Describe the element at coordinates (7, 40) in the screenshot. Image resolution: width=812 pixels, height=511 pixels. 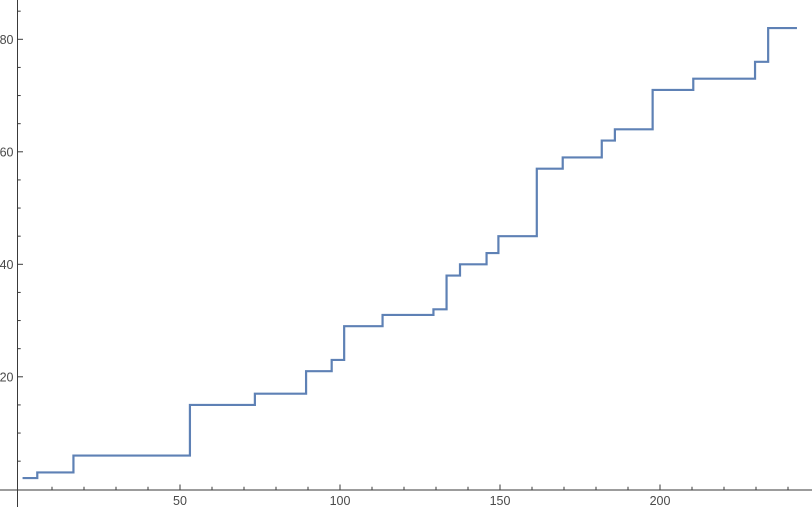
I see `y-tick-label: 80` at that location.